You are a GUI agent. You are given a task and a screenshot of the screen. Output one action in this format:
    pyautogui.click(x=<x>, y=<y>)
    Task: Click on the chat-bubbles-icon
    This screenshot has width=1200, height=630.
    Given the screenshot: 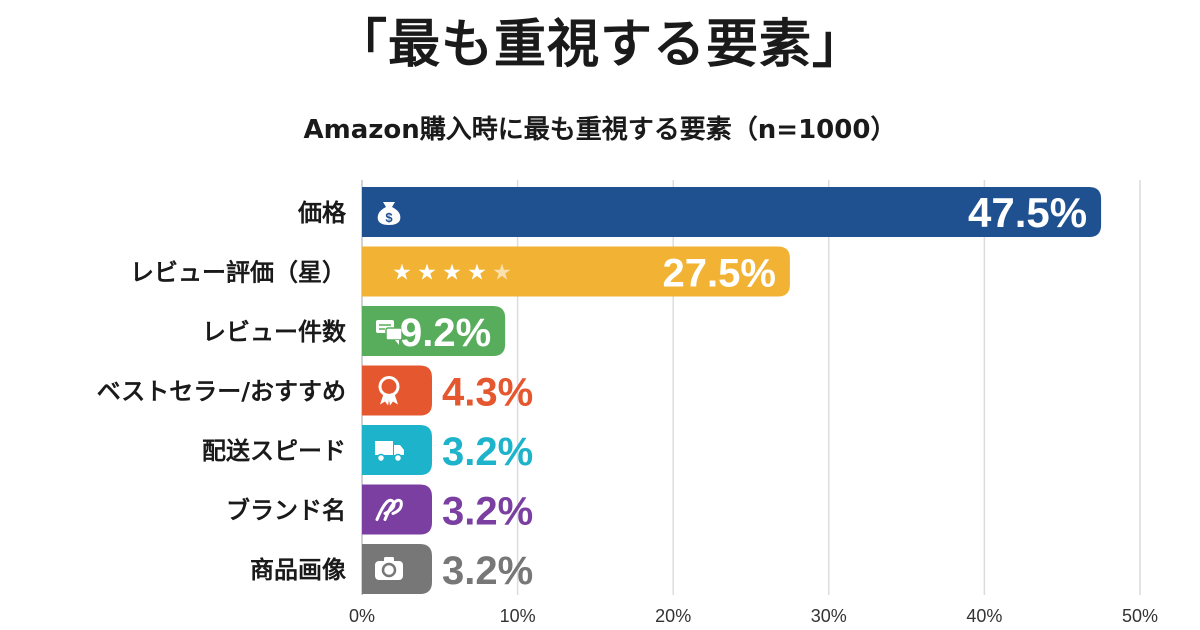 What is the action you would take?
    pyautogui.click(x=389, y=332)
    